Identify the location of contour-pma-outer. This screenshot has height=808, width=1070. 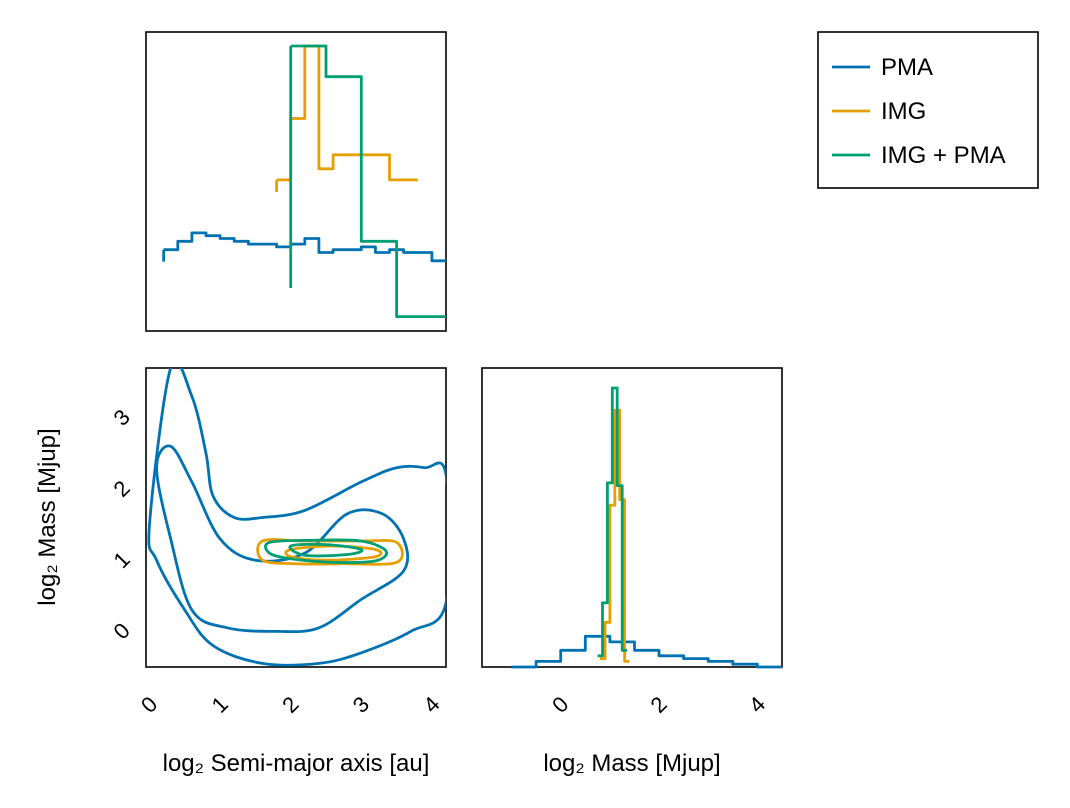
(296, 517).